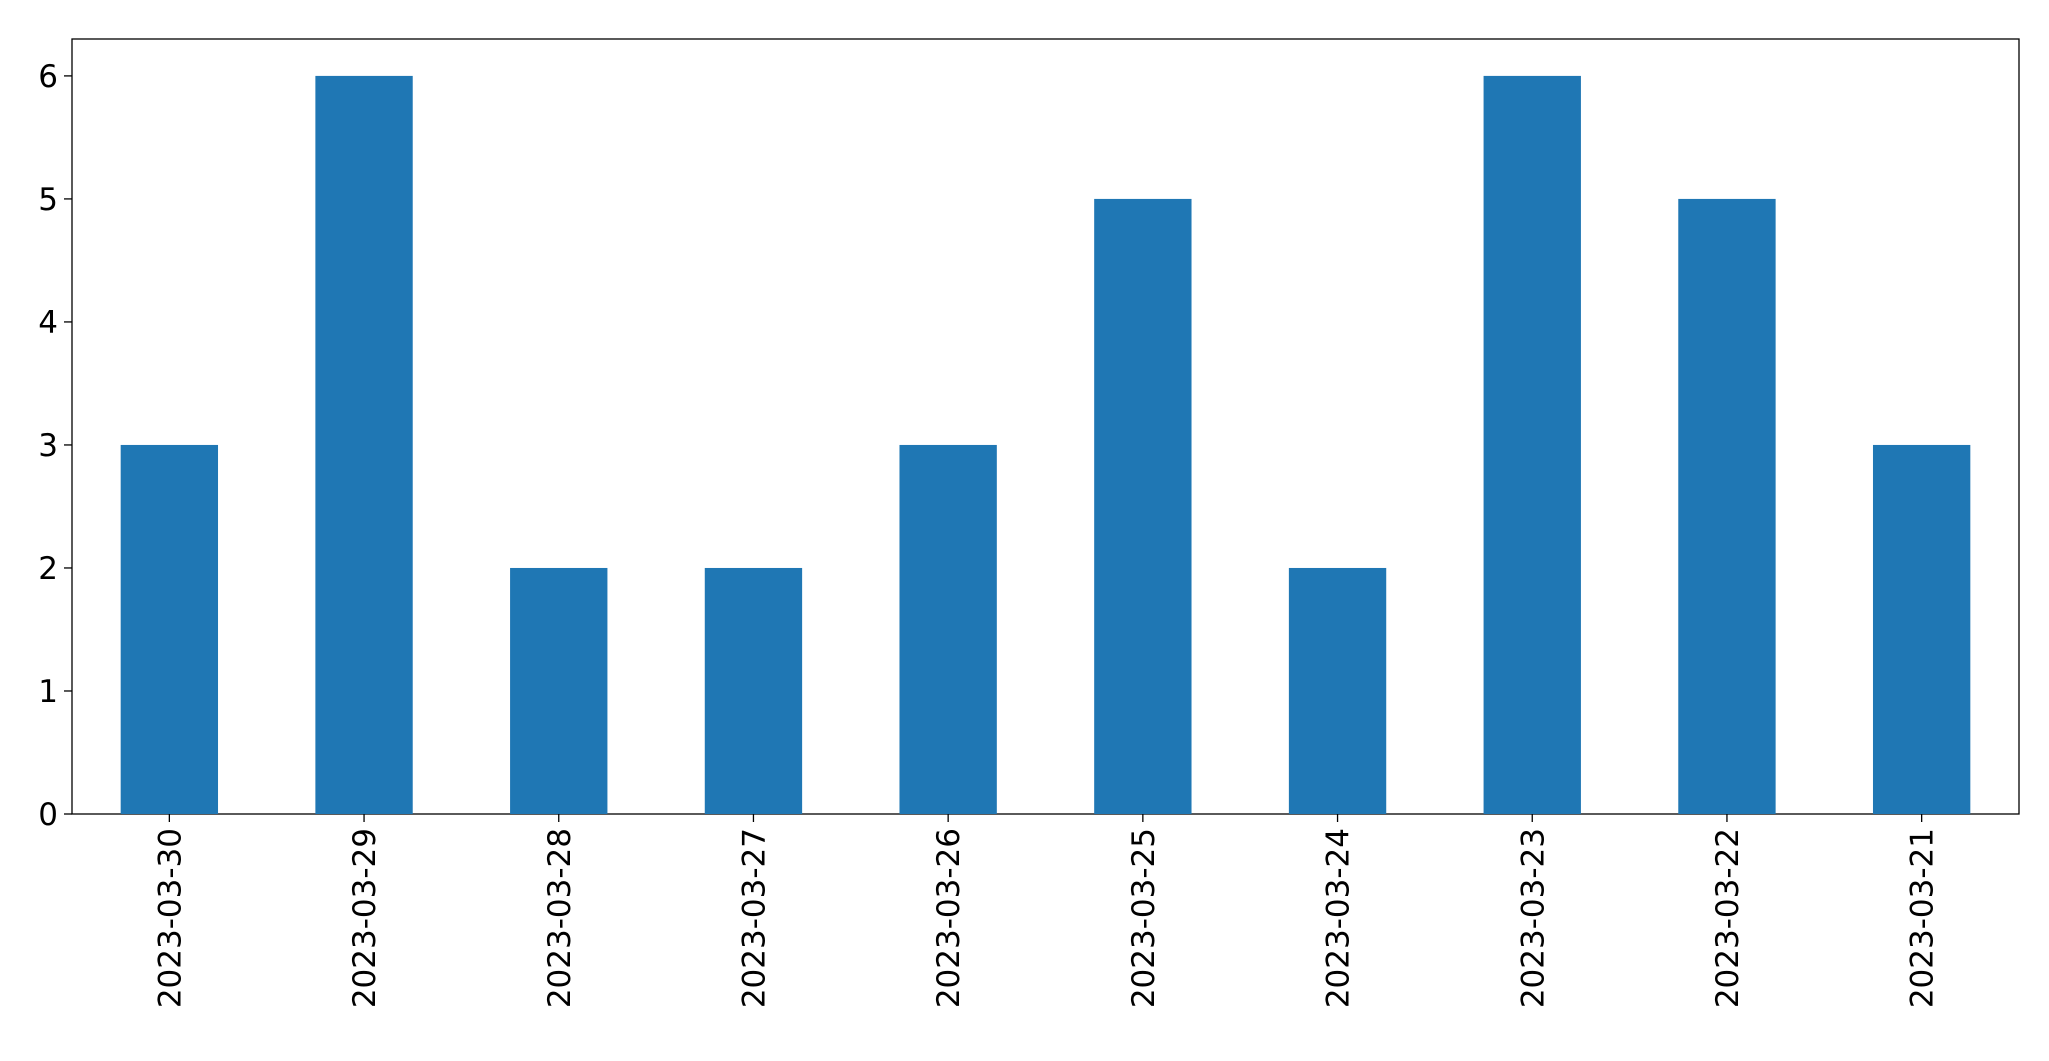 This screenshot has height=1061, width=2049. Describe the element at coordinates (48, 77) in the screenshot. I see `y-tick-label: 6` at that location.